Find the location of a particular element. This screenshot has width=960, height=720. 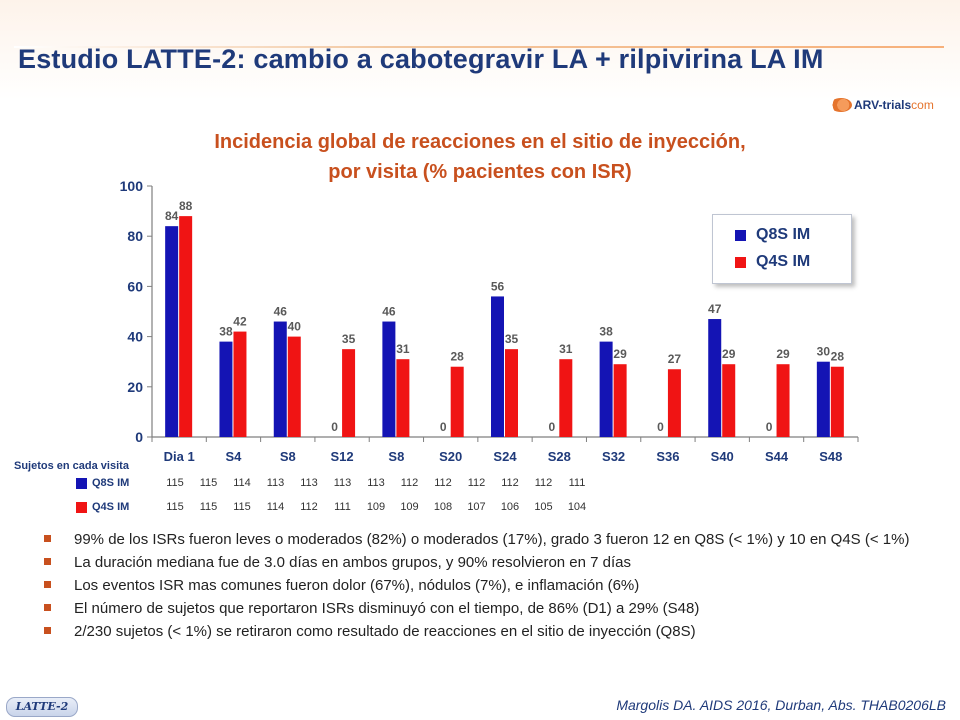

legend-swatch-q8s is located at coordinates (740, 235).